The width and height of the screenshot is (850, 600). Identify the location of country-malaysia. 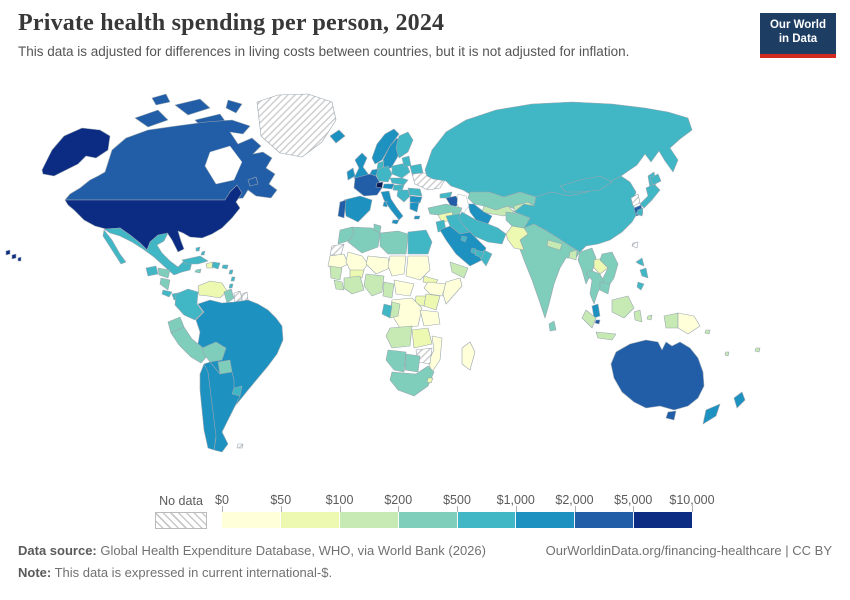
(596, 311).